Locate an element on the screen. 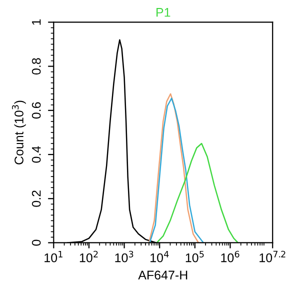  x-tick-label: 10$^{3}$ is located at coordinates (124, 256).